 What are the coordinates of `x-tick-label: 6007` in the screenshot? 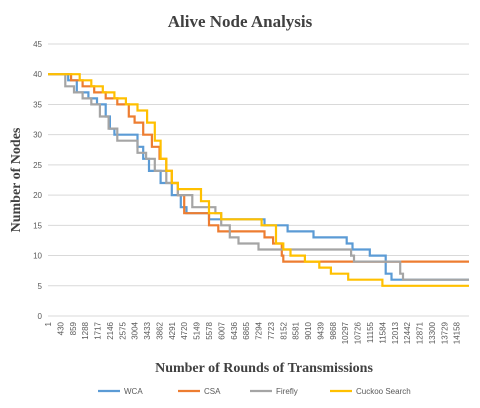 It's located at (221, 330).